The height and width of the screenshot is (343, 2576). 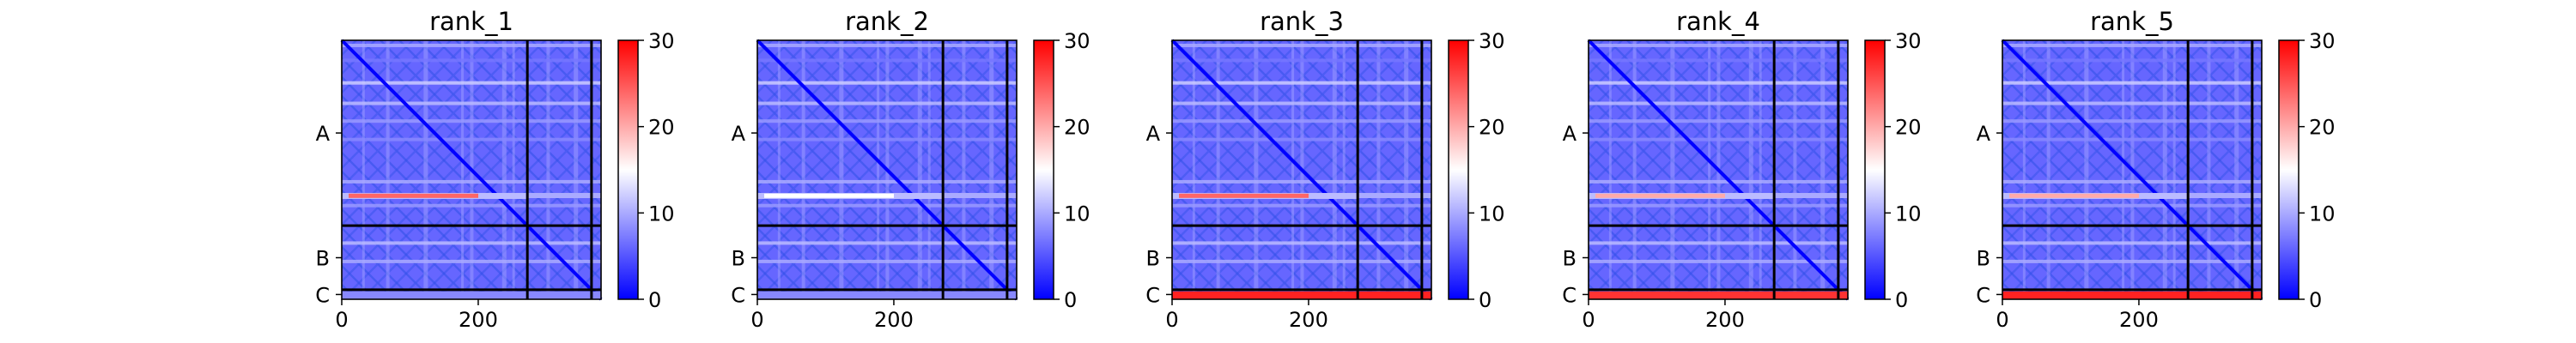 I want to click on heatmap-diagonal, so click(x=565, y=263).